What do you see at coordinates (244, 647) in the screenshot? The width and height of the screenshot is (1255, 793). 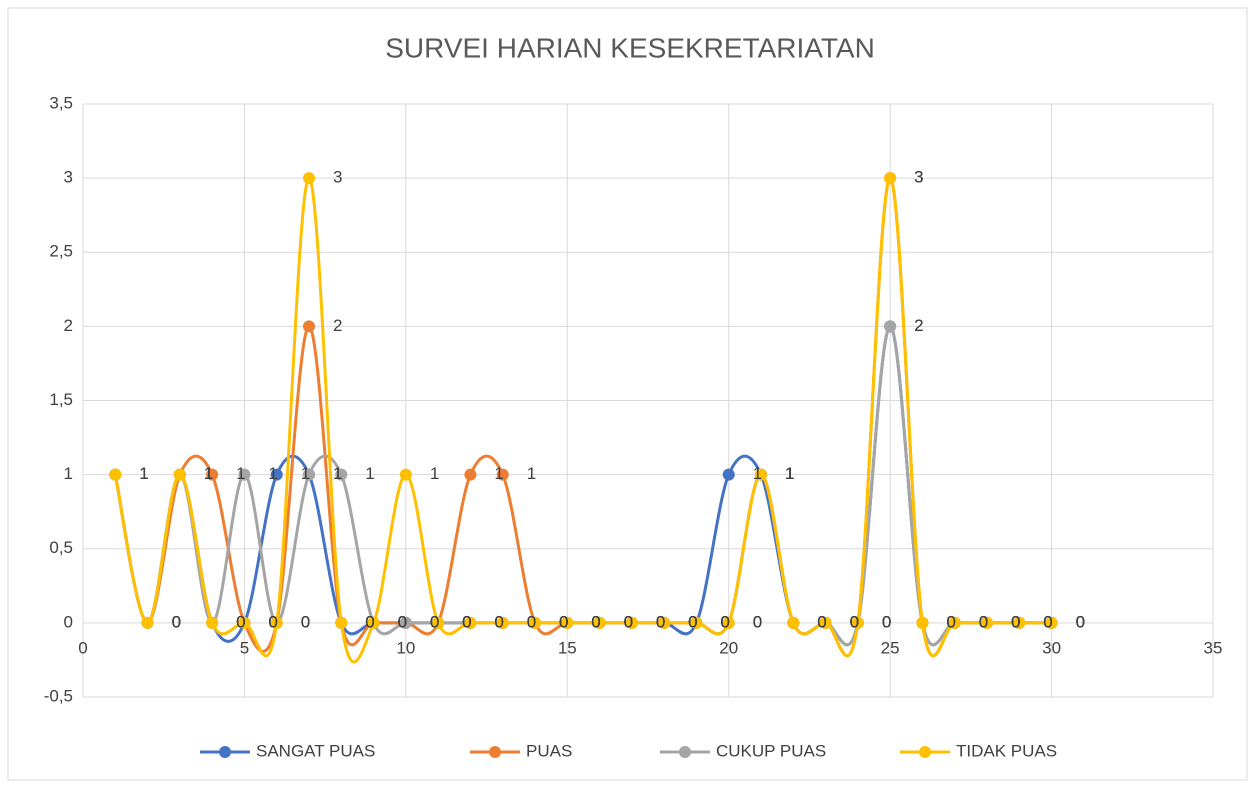 I see `x-tick-label: 5` at bounding box center [244, 647].